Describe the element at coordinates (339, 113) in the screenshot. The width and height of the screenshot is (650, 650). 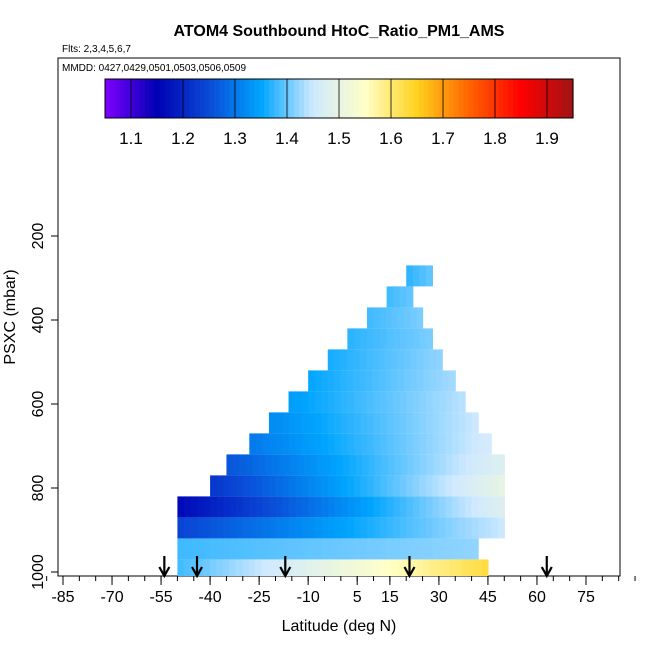
I see `colorbar: 1.1 1.2 1.3 1.4 1.5 1.6 1.7 1.8 1.9` at that location.